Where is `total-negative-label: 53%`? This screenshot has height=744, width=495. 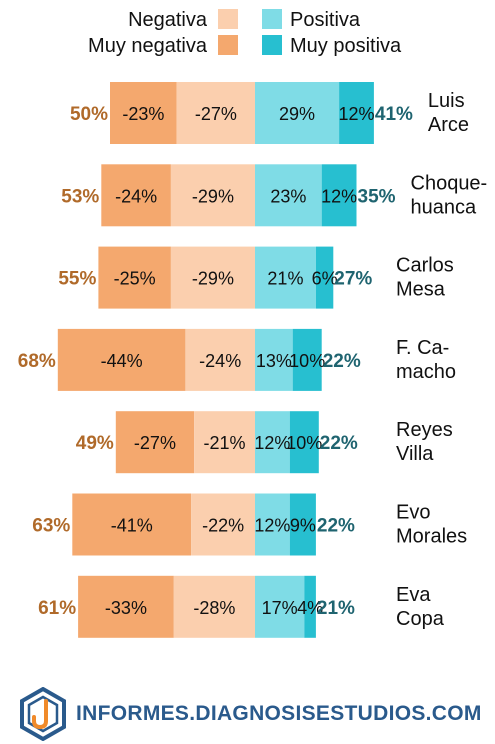
total-negative-label: 53% is located at coordinates (80, 196).